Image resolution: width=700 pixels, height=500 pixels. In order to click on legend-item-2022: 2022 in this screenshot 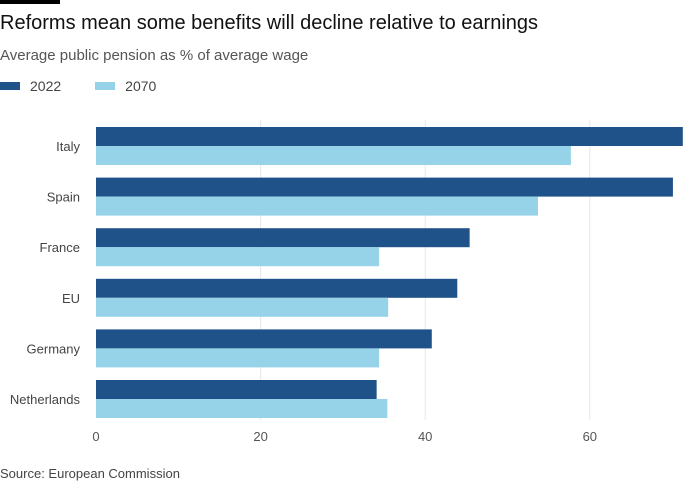, I will do `click(30, 86)`.